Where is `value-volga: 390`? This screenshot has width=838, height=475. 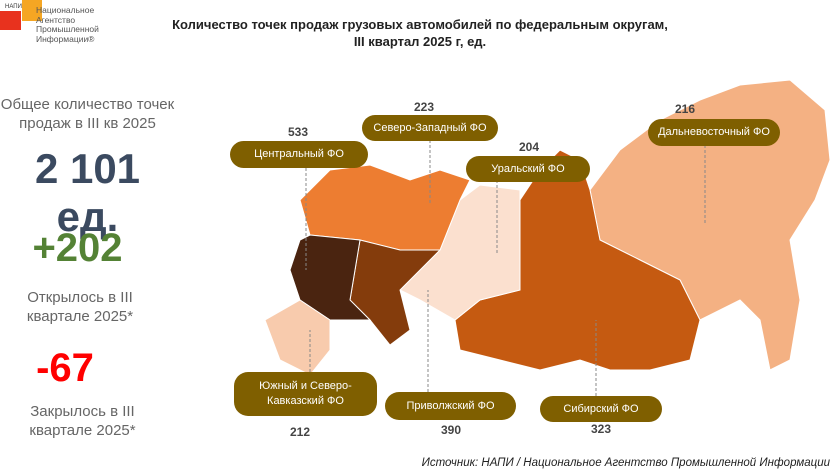
value-volga: 390 is located at coordinates (451, 430).